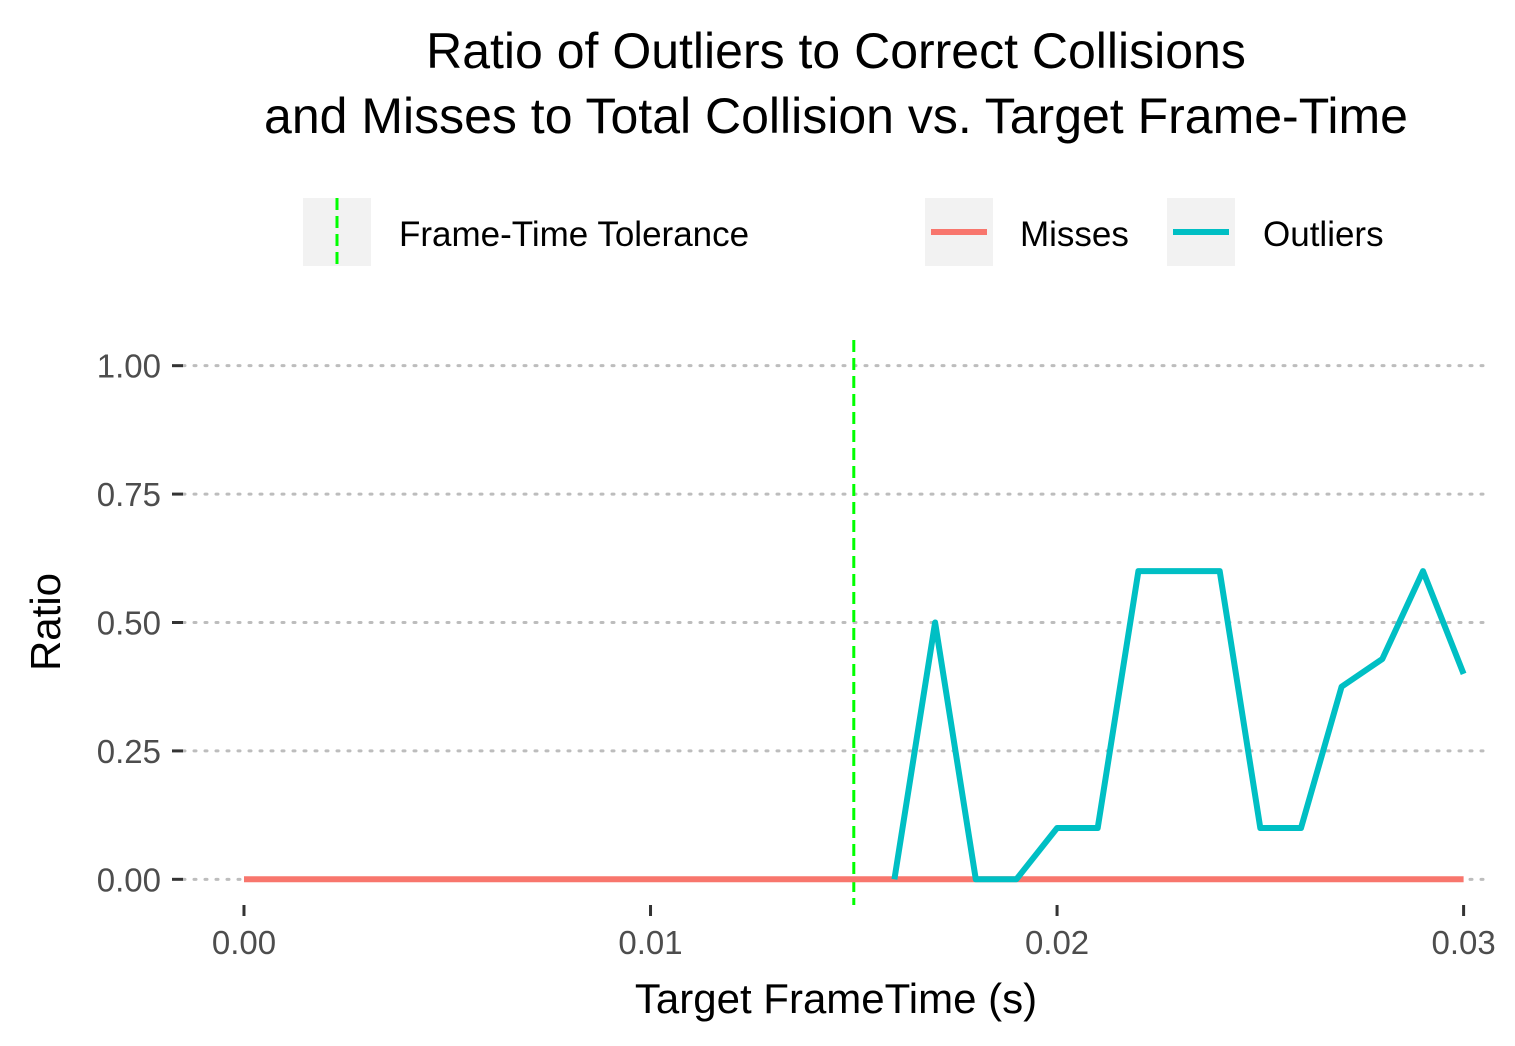  What do you see at coordinates (574, 234) in the screenshot?
I see `legend-label-tolerance: Frame-Time Tolerance` at bounding box center [574, 234].